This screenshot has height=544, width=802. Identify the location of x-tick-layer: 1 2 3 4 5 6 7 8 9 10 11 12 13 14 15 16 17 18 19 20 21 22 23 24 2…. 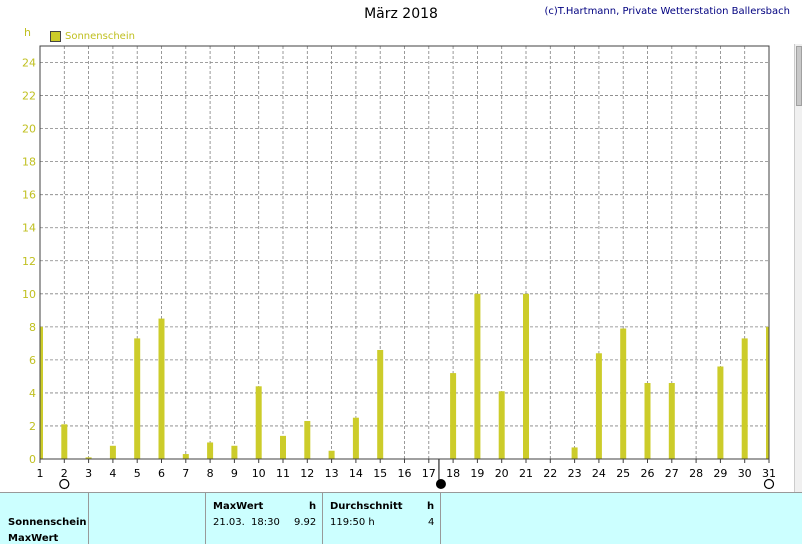
(406, 469).